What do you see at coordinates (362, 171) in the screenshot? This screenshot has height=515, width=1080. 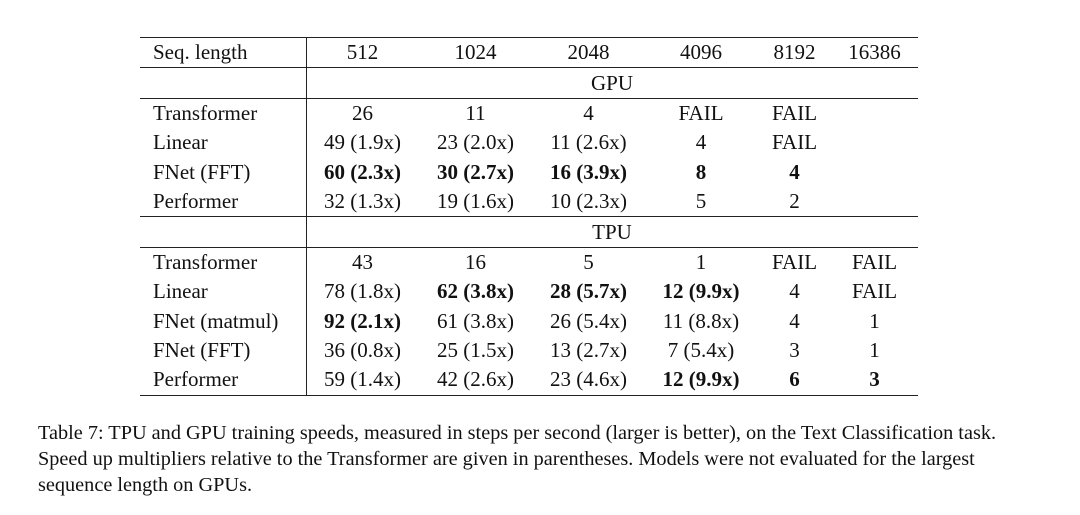 I see `speed-cell: 60 (2.3x)` at bounding box center [362, 171].